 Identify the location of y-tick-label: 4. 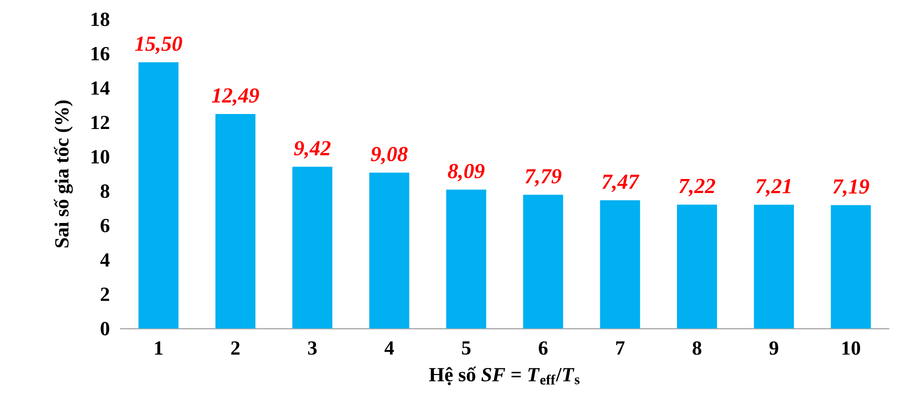
(105, 259).